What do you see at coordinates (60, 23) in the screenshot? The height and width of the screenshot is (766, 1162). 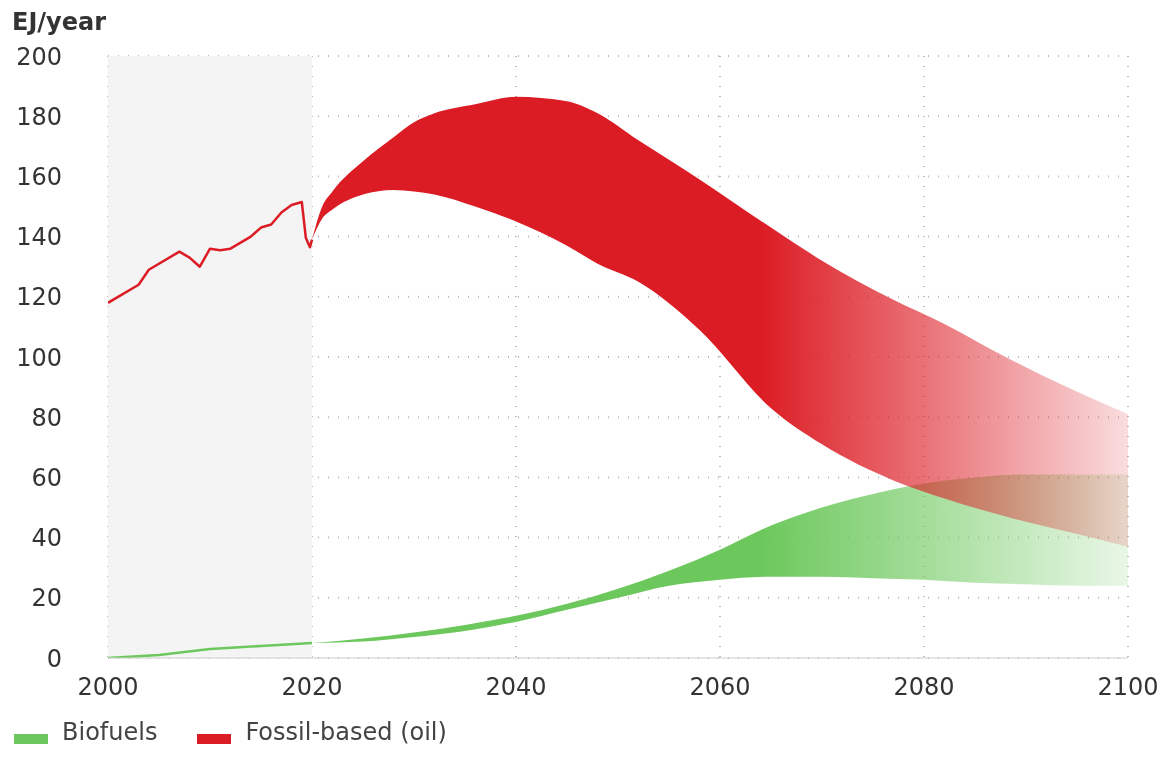 I see `y-axis-title: EJ/year` at bounding box center [60, 23].